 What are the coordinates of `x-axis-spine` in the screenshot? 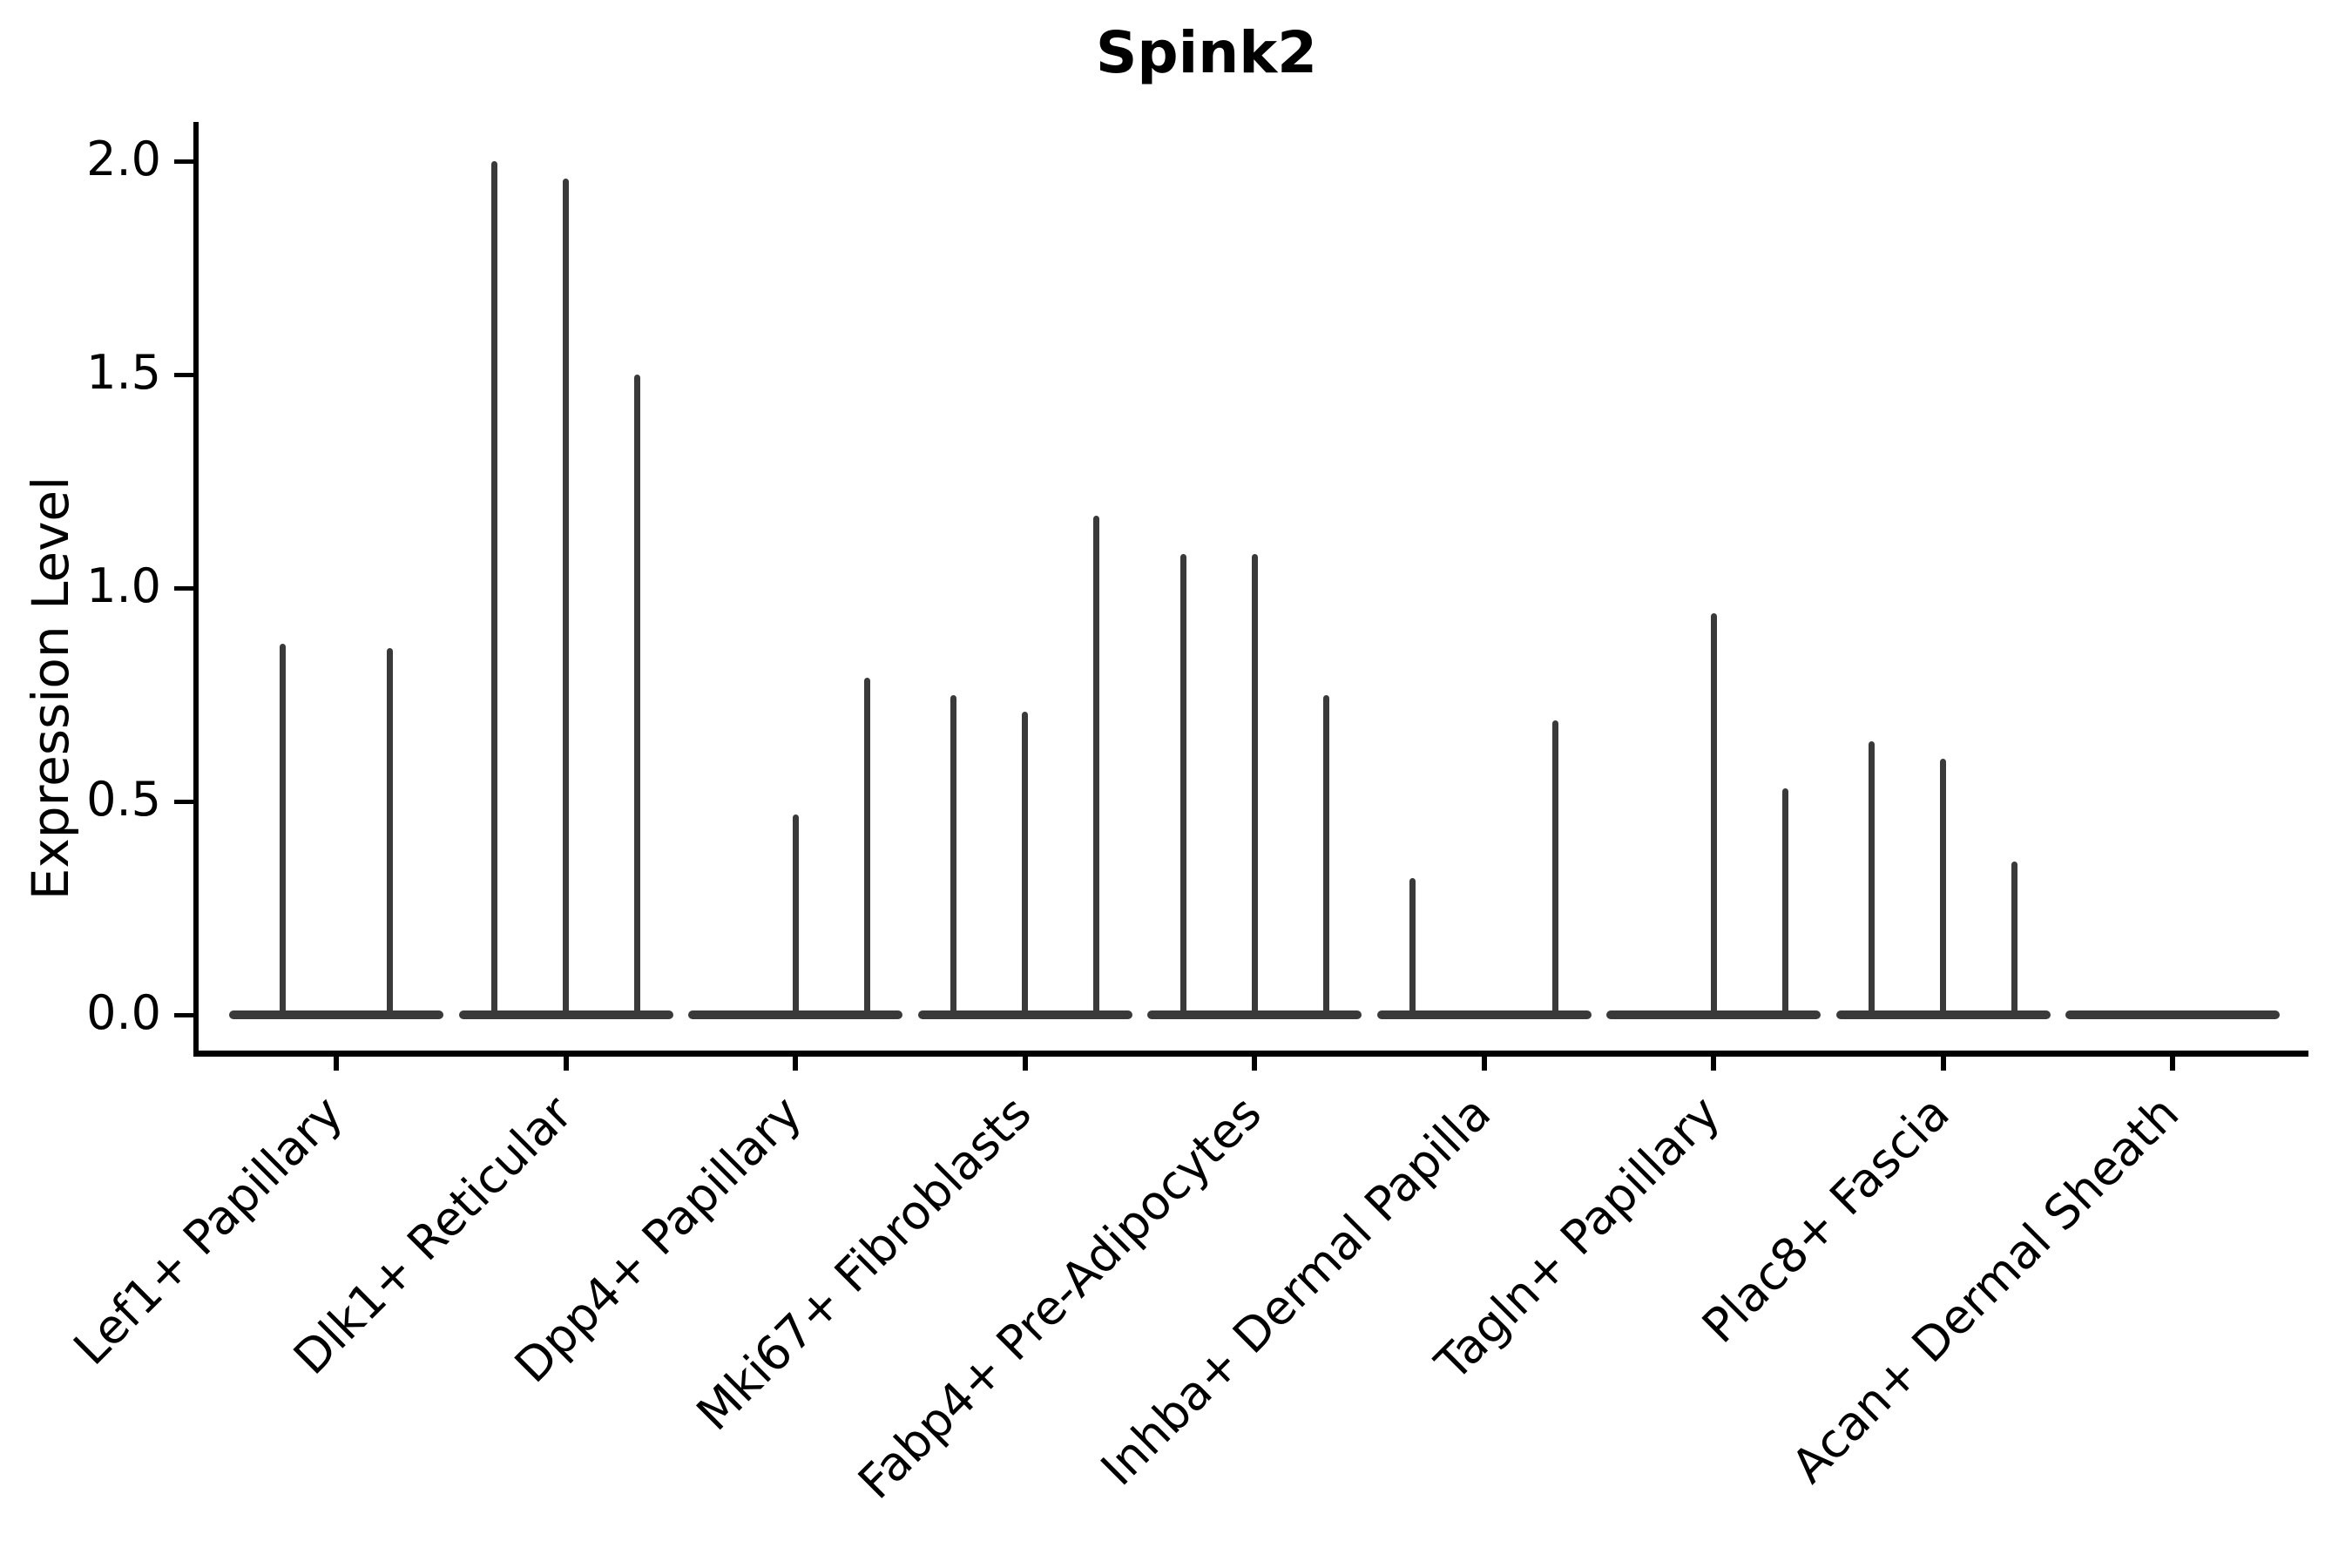 It's located at (1250, 1054).